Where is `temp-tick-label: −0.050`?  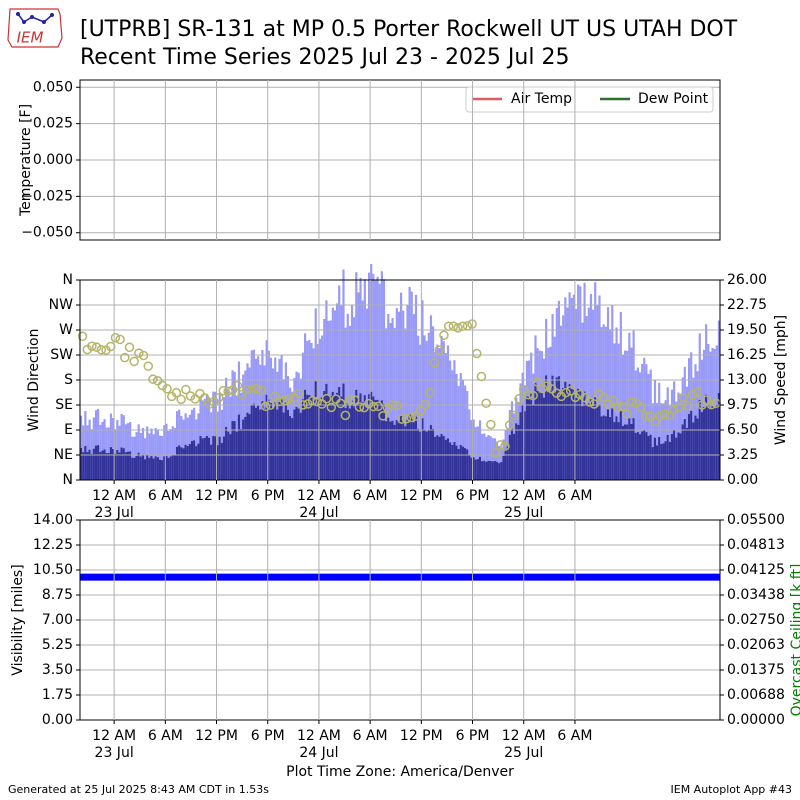
temp-tick-label: −0.050 is located at coordinates (47, 233).